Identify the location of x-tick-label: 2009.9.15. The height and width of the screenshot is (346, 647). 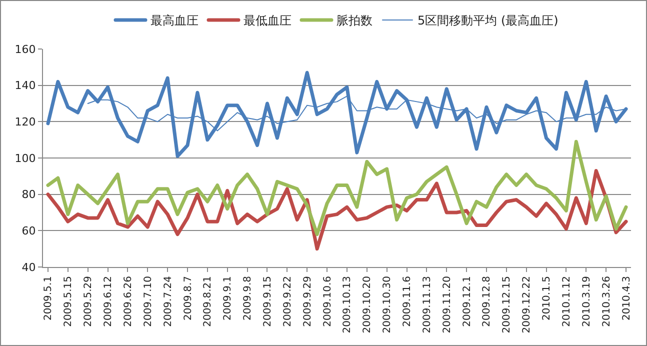
(268, 301).